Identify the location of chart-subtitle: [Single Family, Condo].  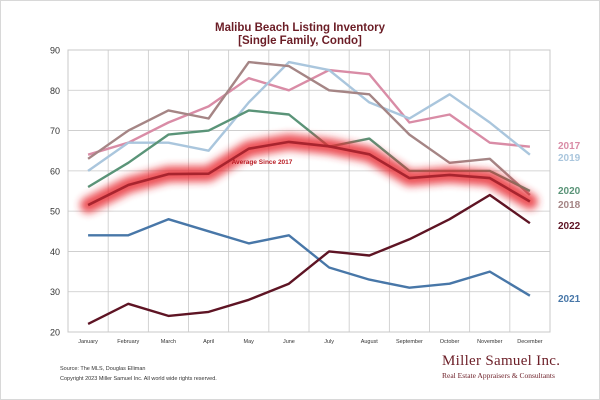
(300, 41).